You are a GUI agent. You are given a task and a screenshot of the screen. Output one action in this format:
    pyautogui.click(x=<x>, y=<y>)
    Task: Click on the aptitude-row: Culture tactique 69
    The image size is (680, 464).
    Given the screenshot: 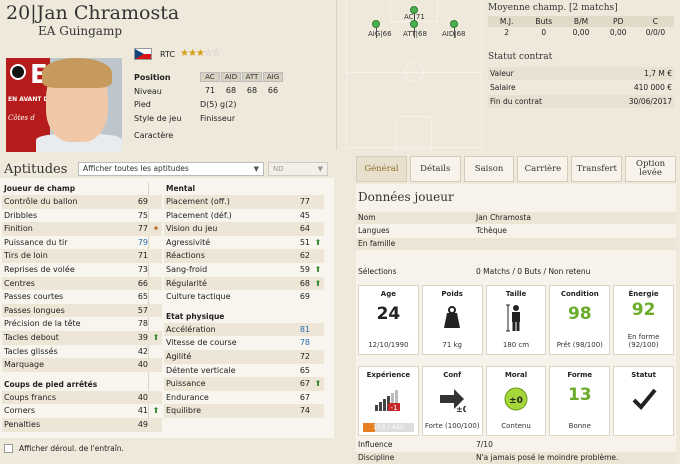 What is the action you would take?
    pyautogui.click(x=244, y=297)
    